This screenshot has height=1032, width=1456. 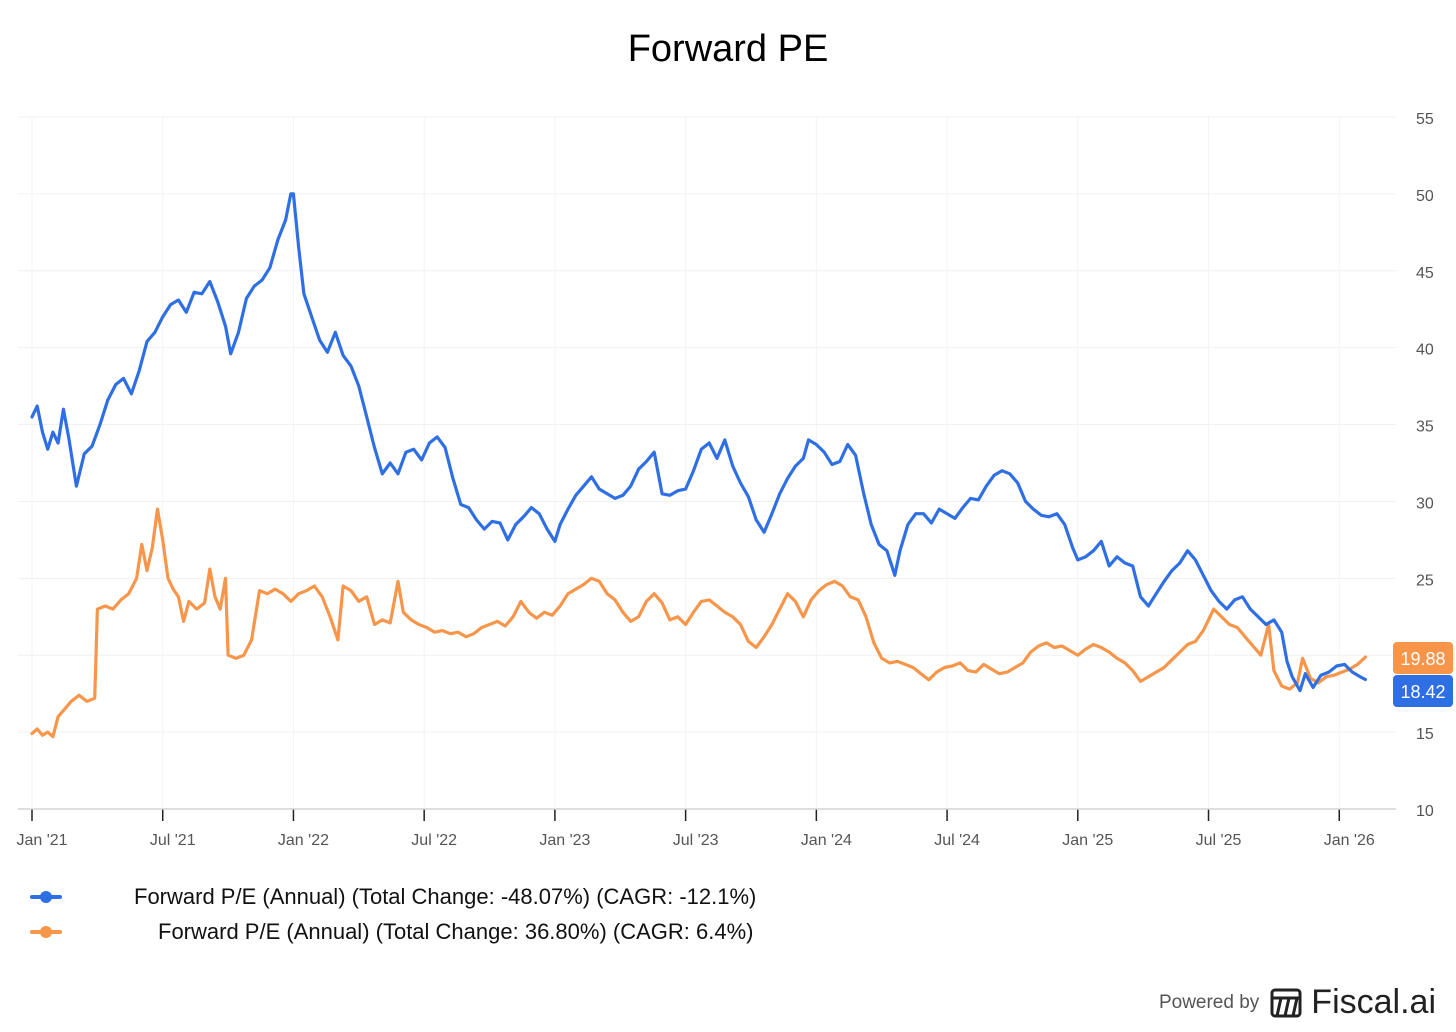 I want to click on x-tick-label: Jul '23, so click(x=696, y=840).